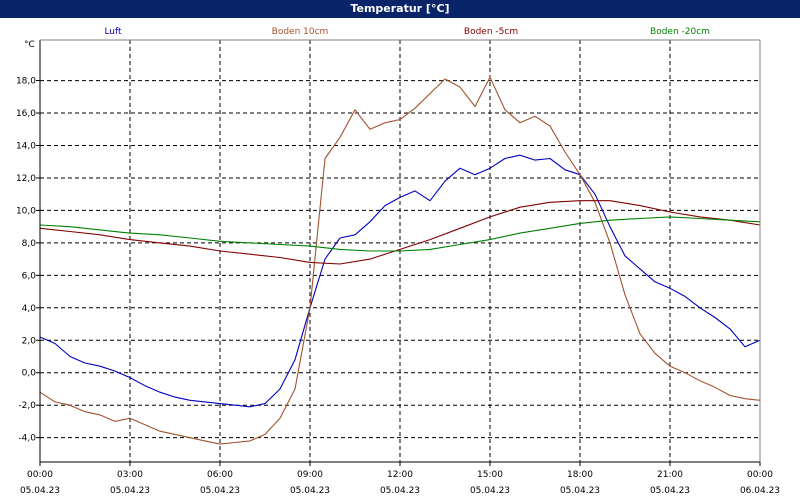 The image size is (800, 500). Describe the element at coordinates (670, 475) in the screenshot. I see `x-tick-time-label: 21:00` at that location.